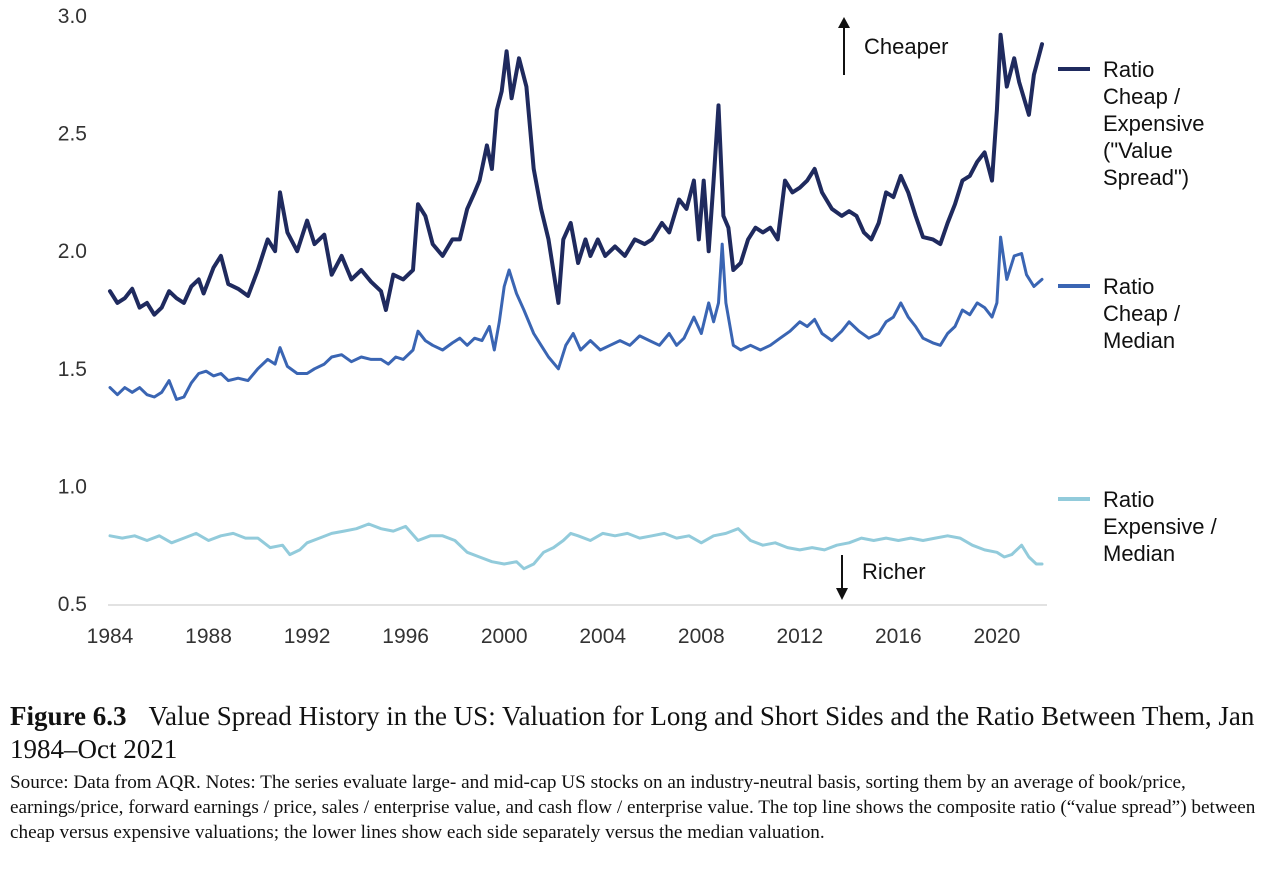 The image size is (1266, 896). Describe the element at coordinates (307, 636) in the screenshot. I see `x-tick-label: 1992` at that location.